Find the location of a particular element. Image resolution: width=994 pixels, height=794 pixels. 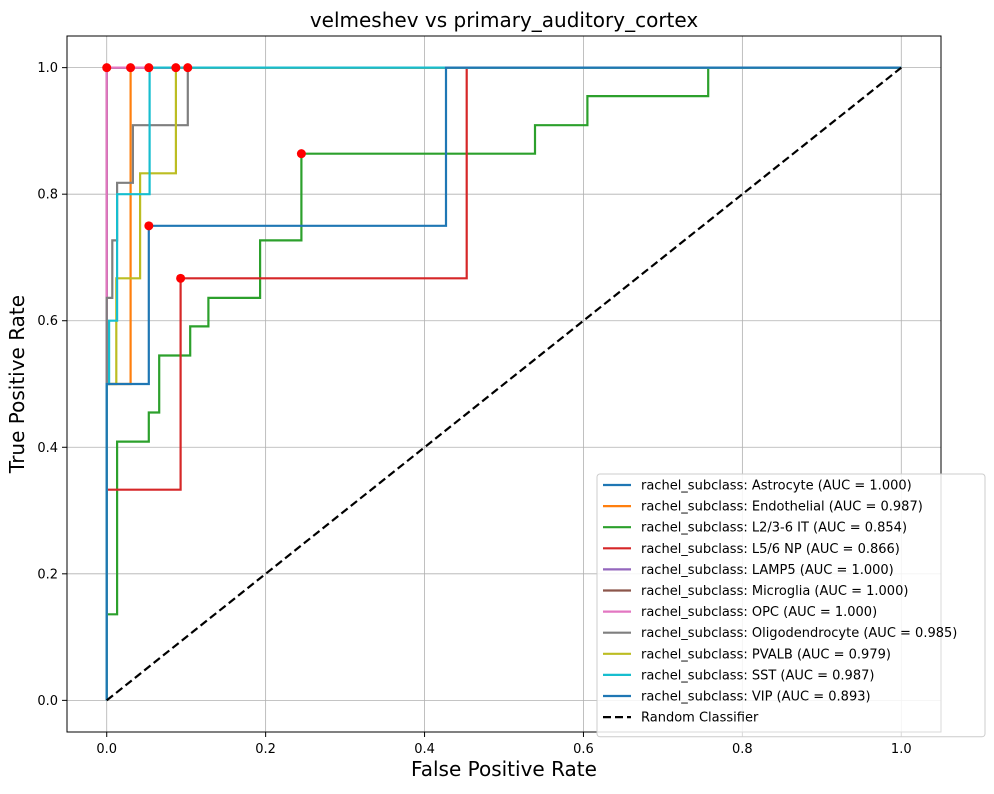

legend-box is located at coordinates (791, 605).